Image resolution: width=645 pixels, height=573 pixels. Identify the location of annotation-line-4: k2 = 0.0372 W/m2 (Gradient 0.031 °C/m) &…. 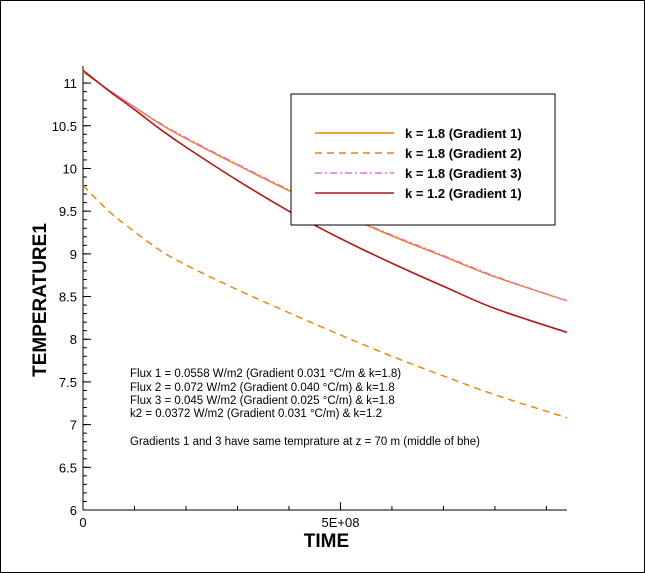
(256, 414).